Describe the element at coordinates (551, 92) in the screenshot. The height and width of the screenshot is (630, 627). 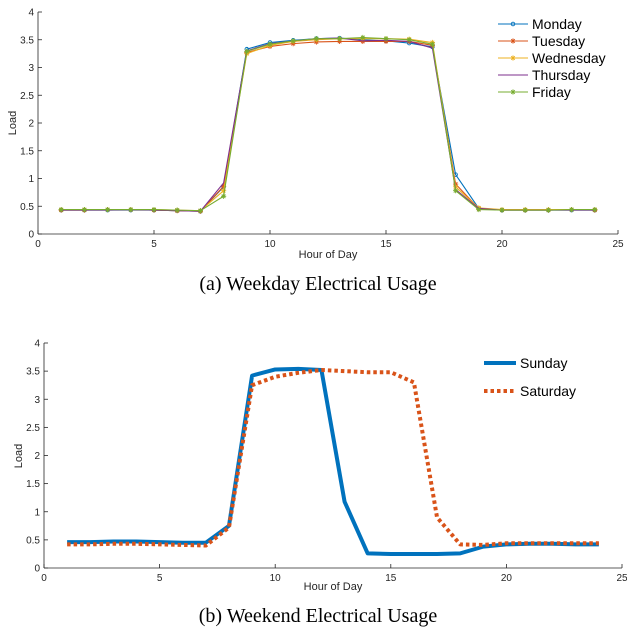
I see `legend-label: Friday` at that location.